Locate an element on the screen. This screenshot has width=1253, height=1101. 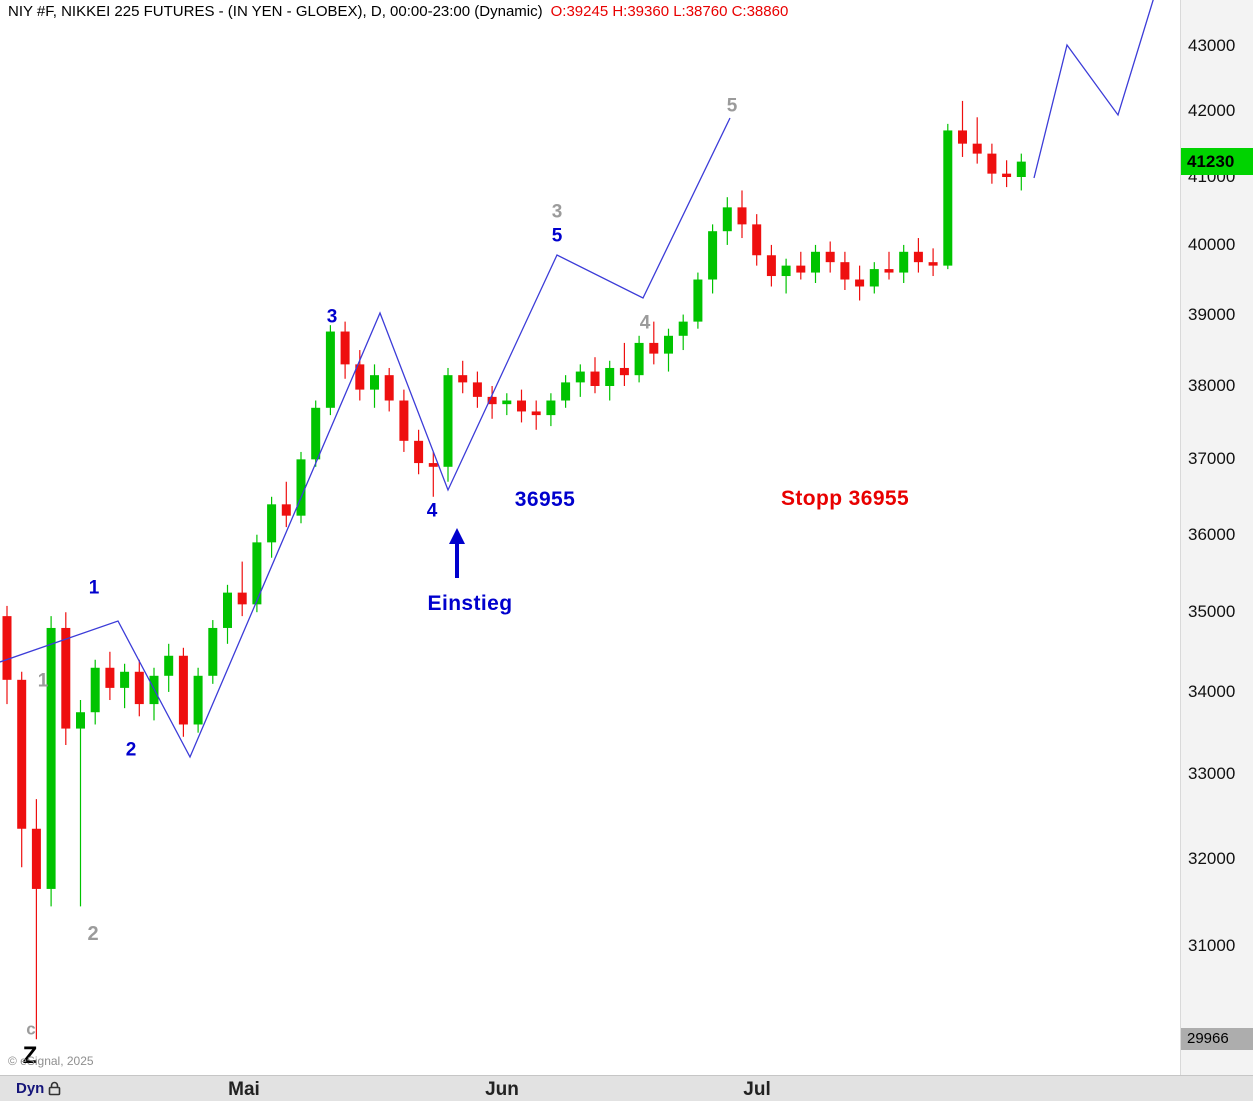
dyn-mode-toggle: Dyn is located at coordinates (38, 1088).